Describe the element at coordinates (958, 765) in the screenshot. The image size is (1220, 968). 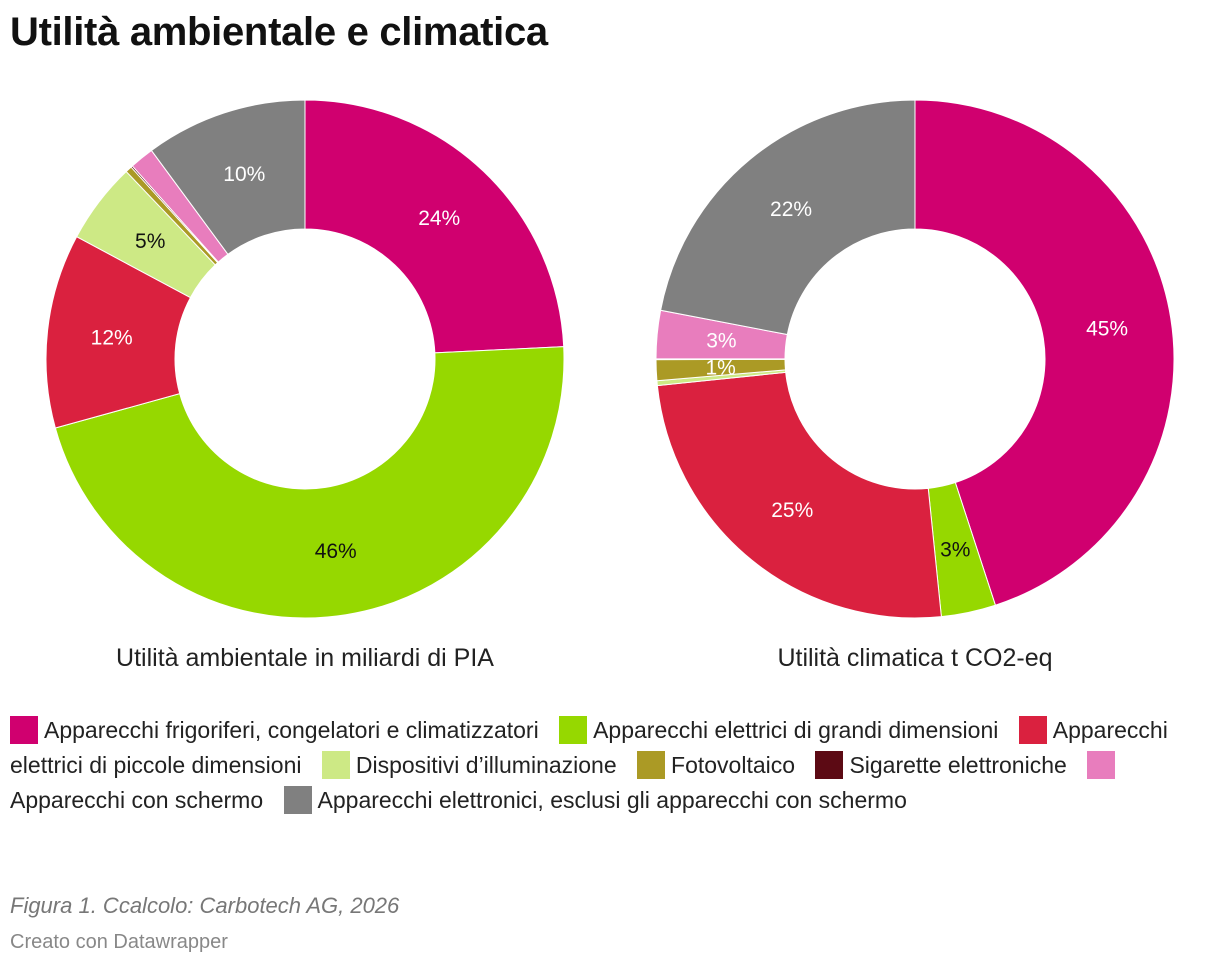
I see `legend-label: Sigarette elettroniche` at that location.